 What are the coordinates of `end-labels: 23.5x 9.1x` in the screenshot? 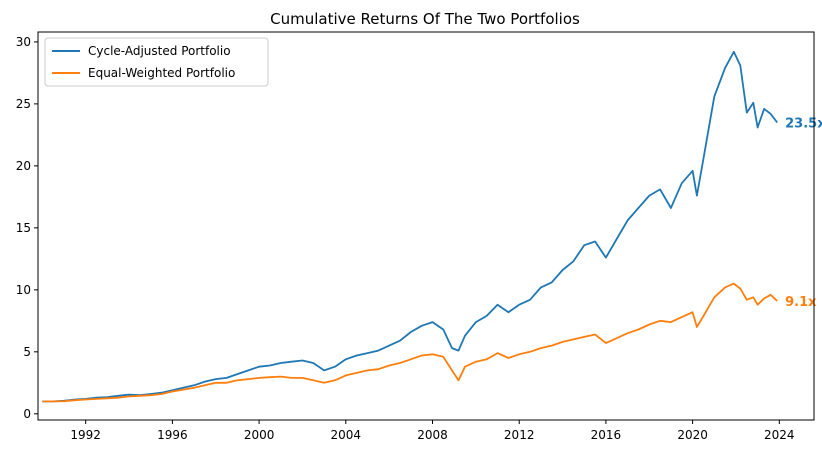 It's located at (803, 213).